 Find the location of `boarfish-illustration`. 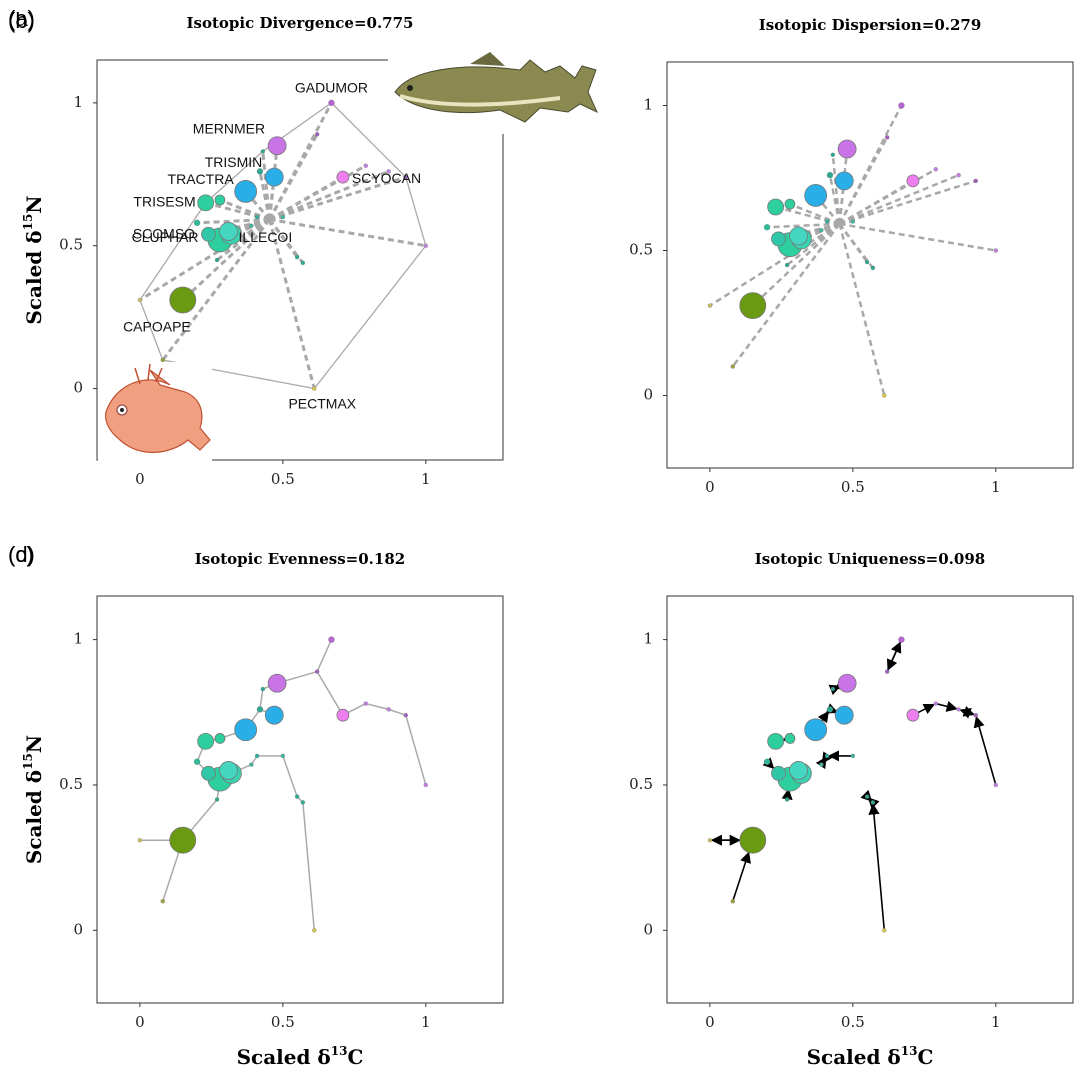

boarfish-illustration is located at coordinates (155, 416).